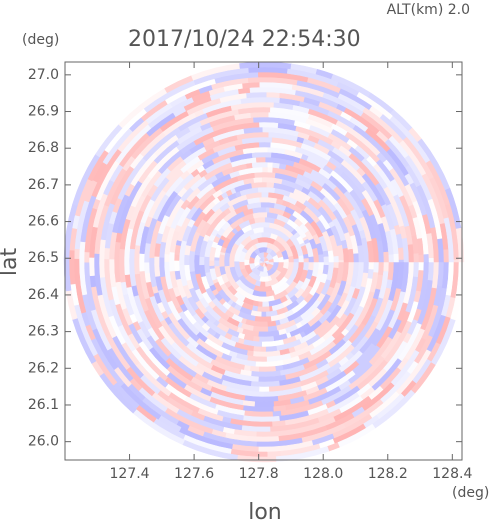 This screenshot has height=521, width=491. I want to click on y-tick-label: 26.6, so click(43, 222).